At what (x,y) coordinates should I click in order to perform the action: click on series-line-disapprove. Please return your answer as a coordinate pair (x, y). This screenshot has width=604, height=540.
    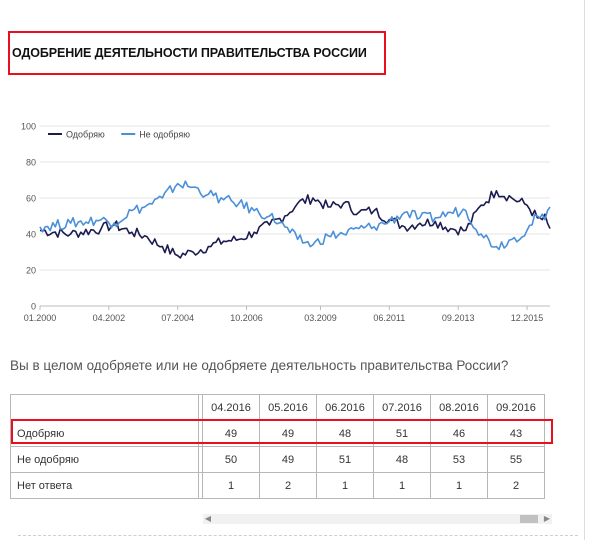
    Looking at the image, I should click on (295, 215).